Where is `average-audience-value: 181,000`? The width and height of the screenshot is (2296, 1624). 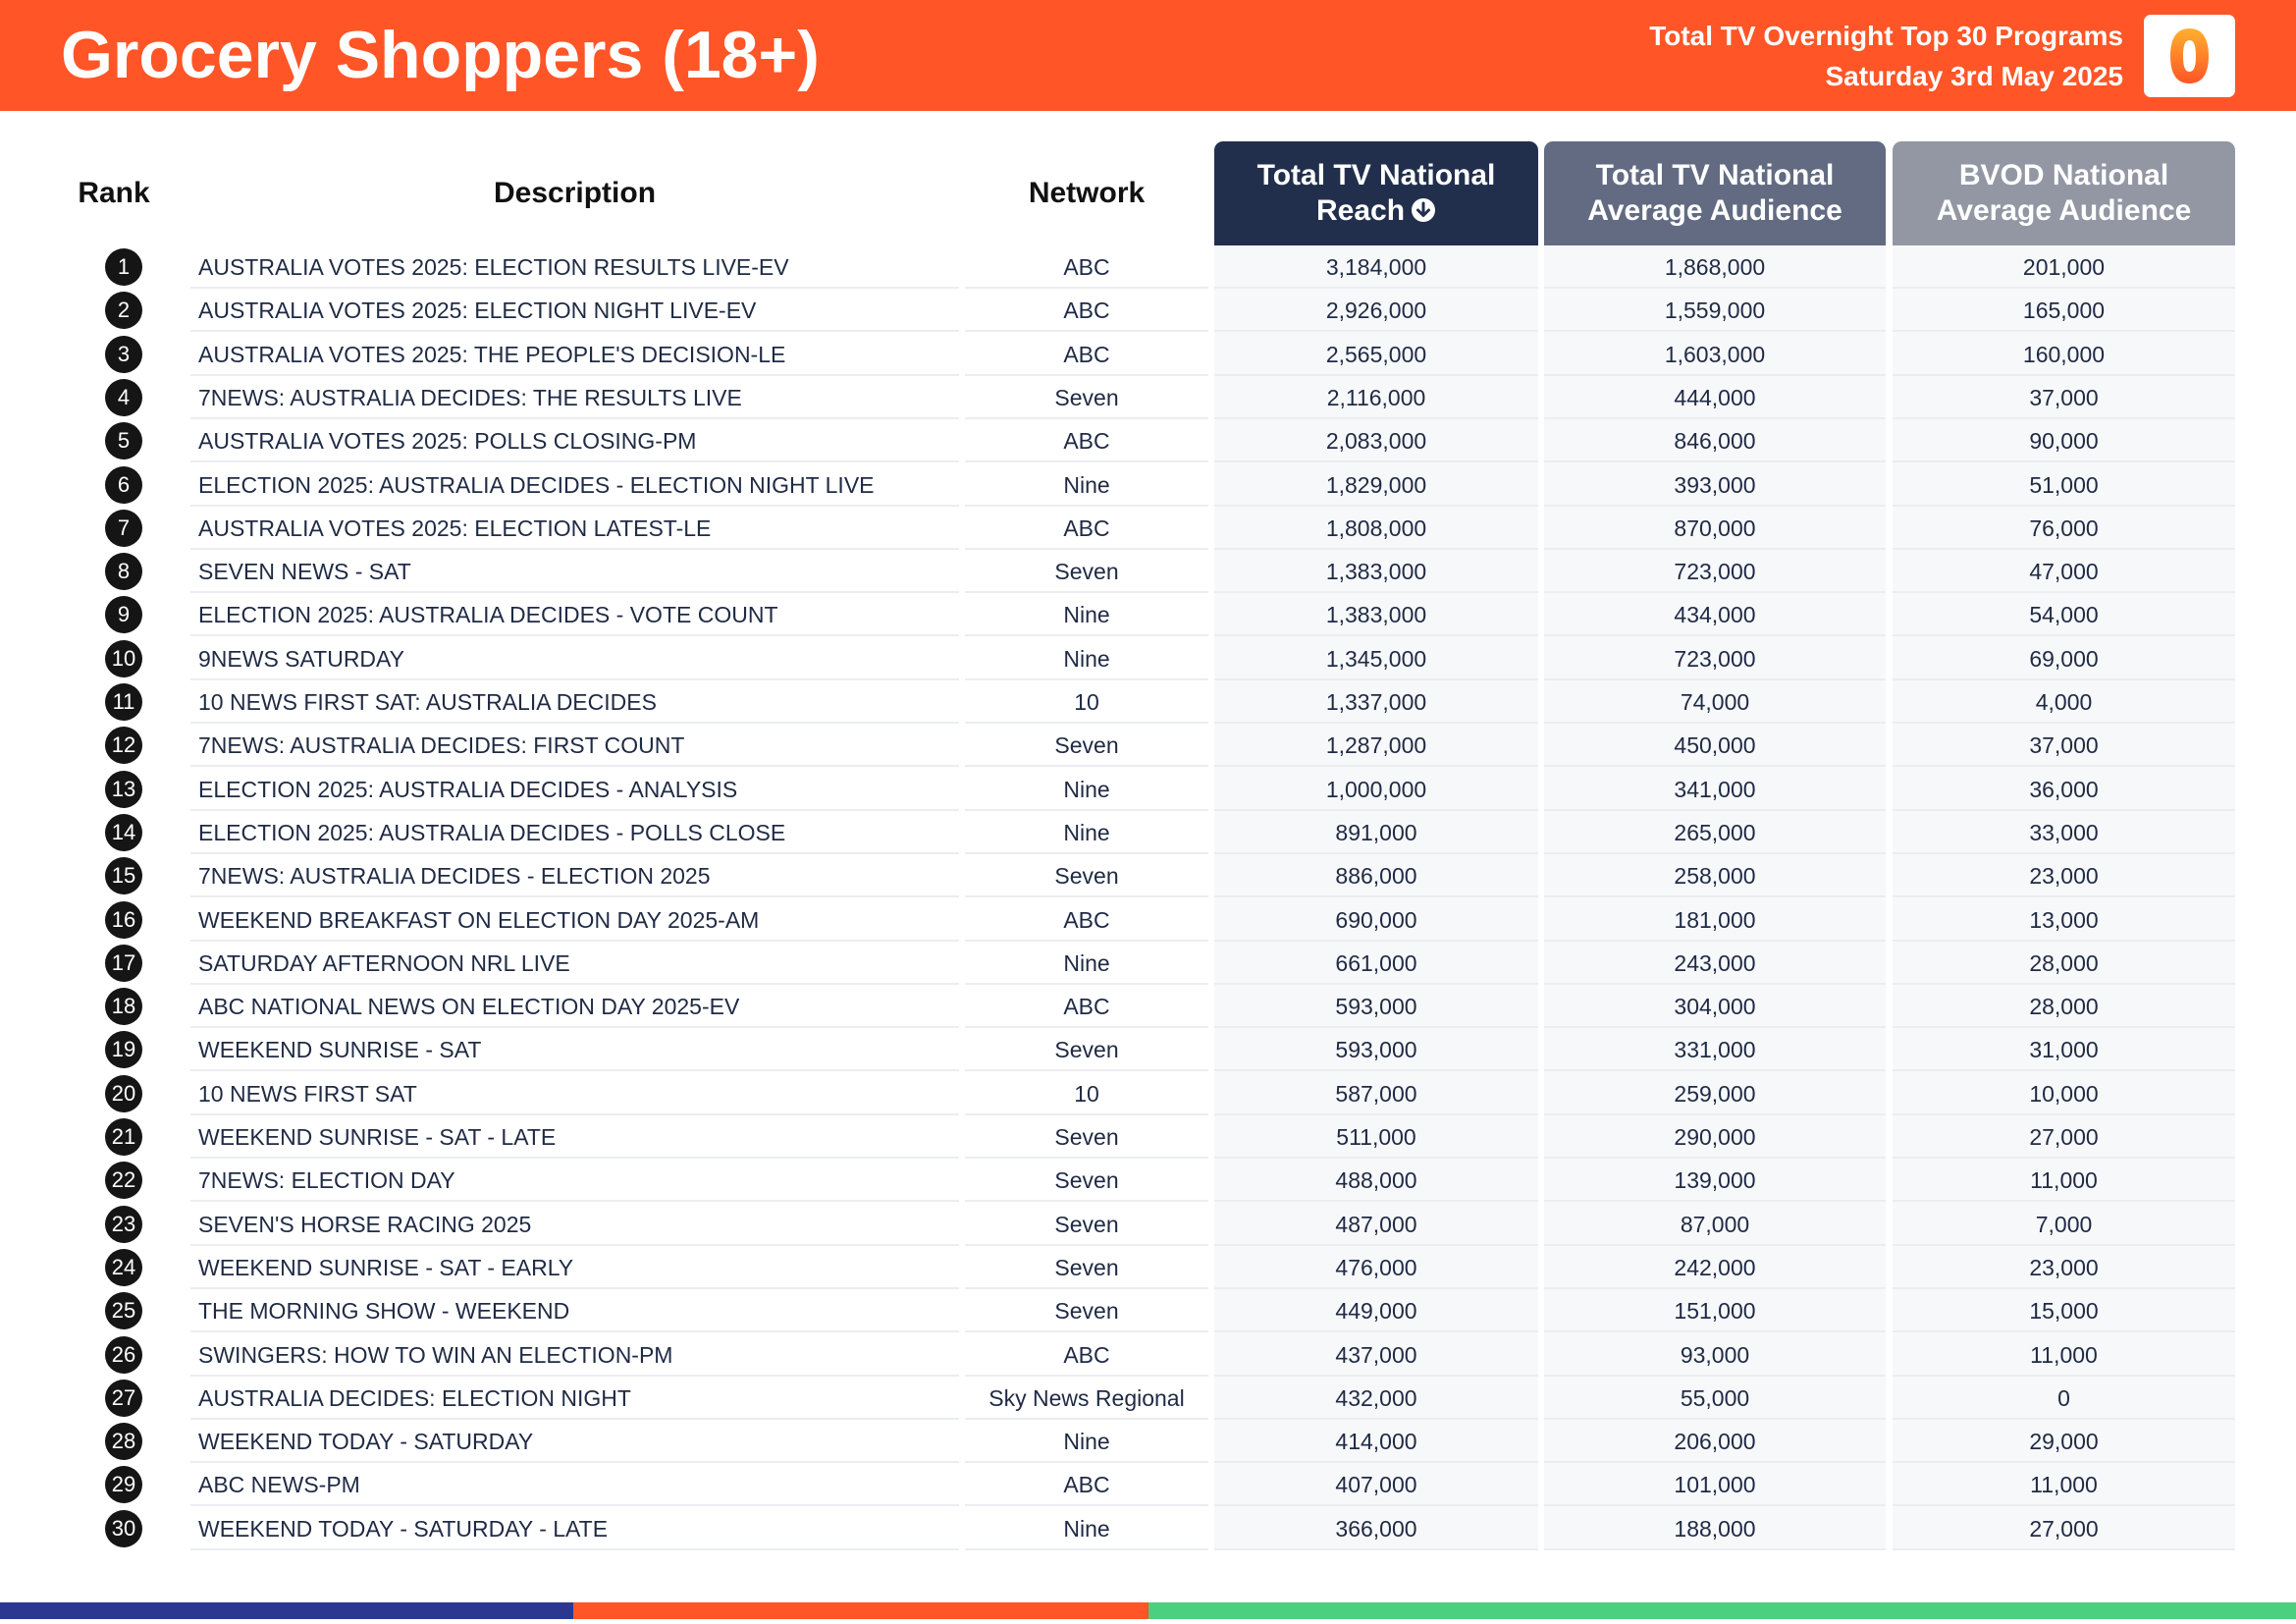
average-audience-value: 181,000 is located at coordinates (1715, 919).